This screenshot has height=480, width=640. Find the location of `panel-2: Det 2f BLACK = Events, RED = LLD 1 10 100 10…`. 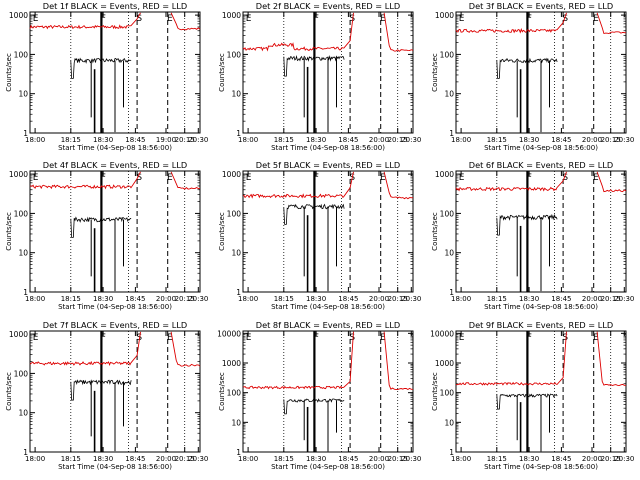

panel-2: Det 2f BLACK = Events, RED = LLD 1 10 100 10… is located at coordinates (319, 76).